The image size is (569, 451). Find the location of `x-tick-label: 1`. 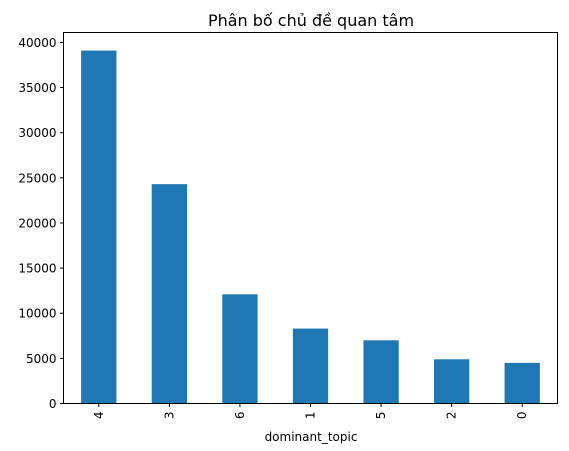

x-tick-label: 1 is located at coordinates (311, 416).